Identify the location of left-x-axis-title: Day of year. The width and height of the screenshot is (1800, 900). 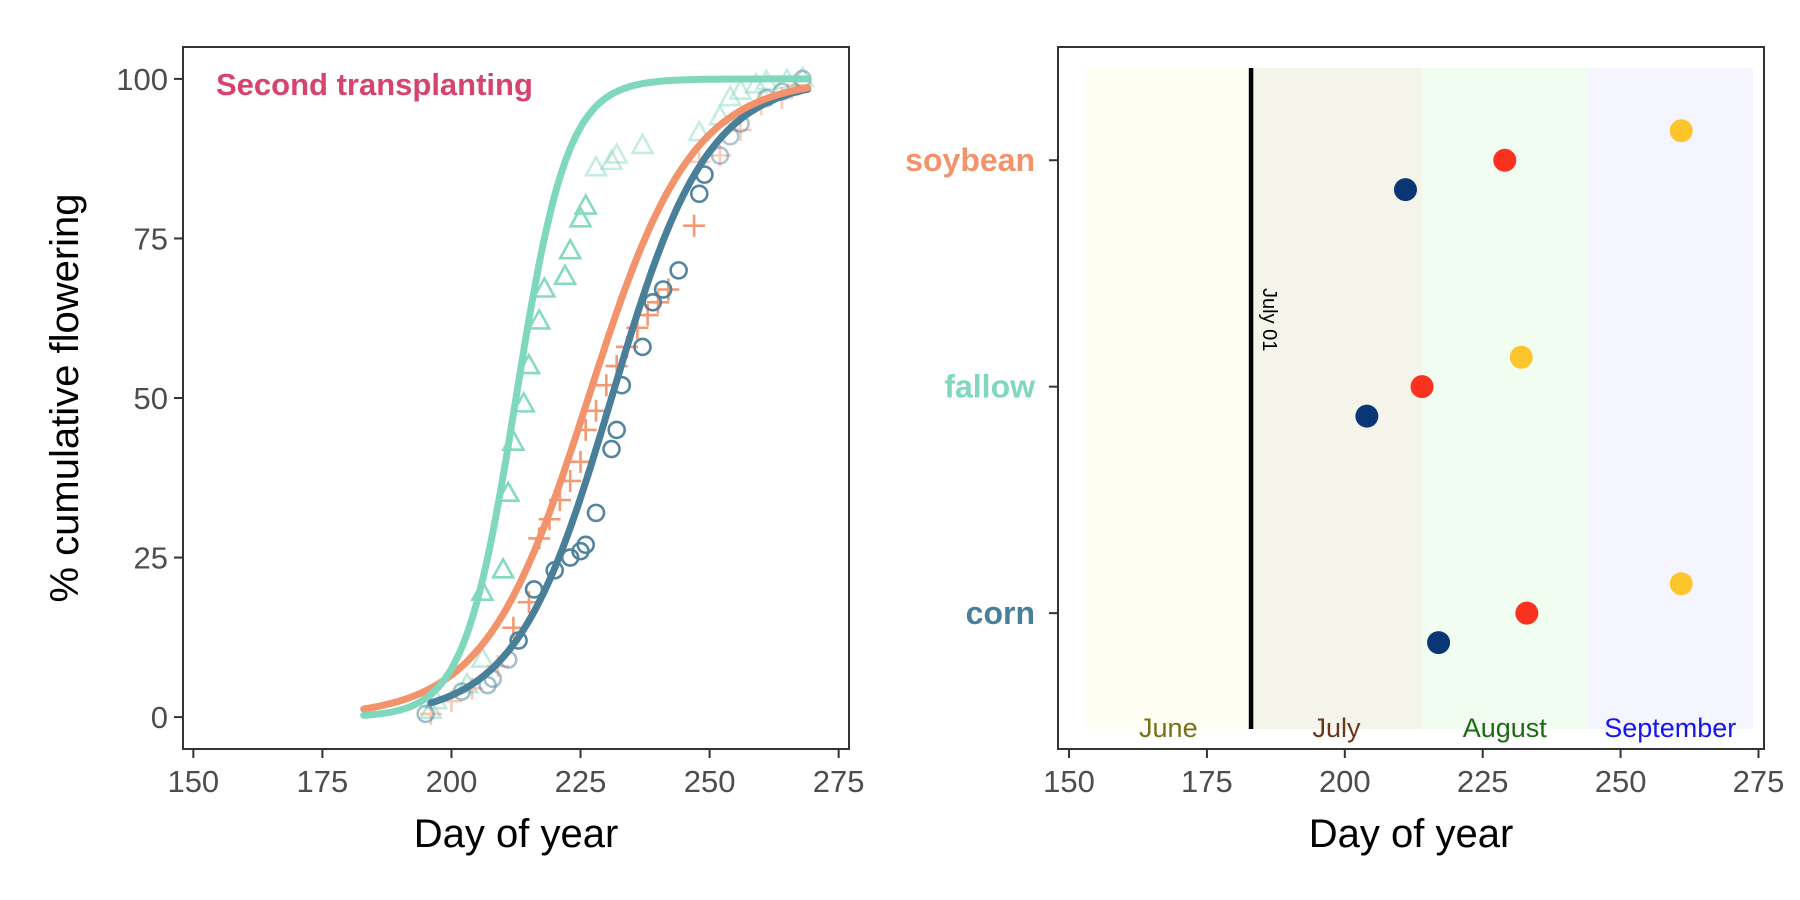
(516, 834).